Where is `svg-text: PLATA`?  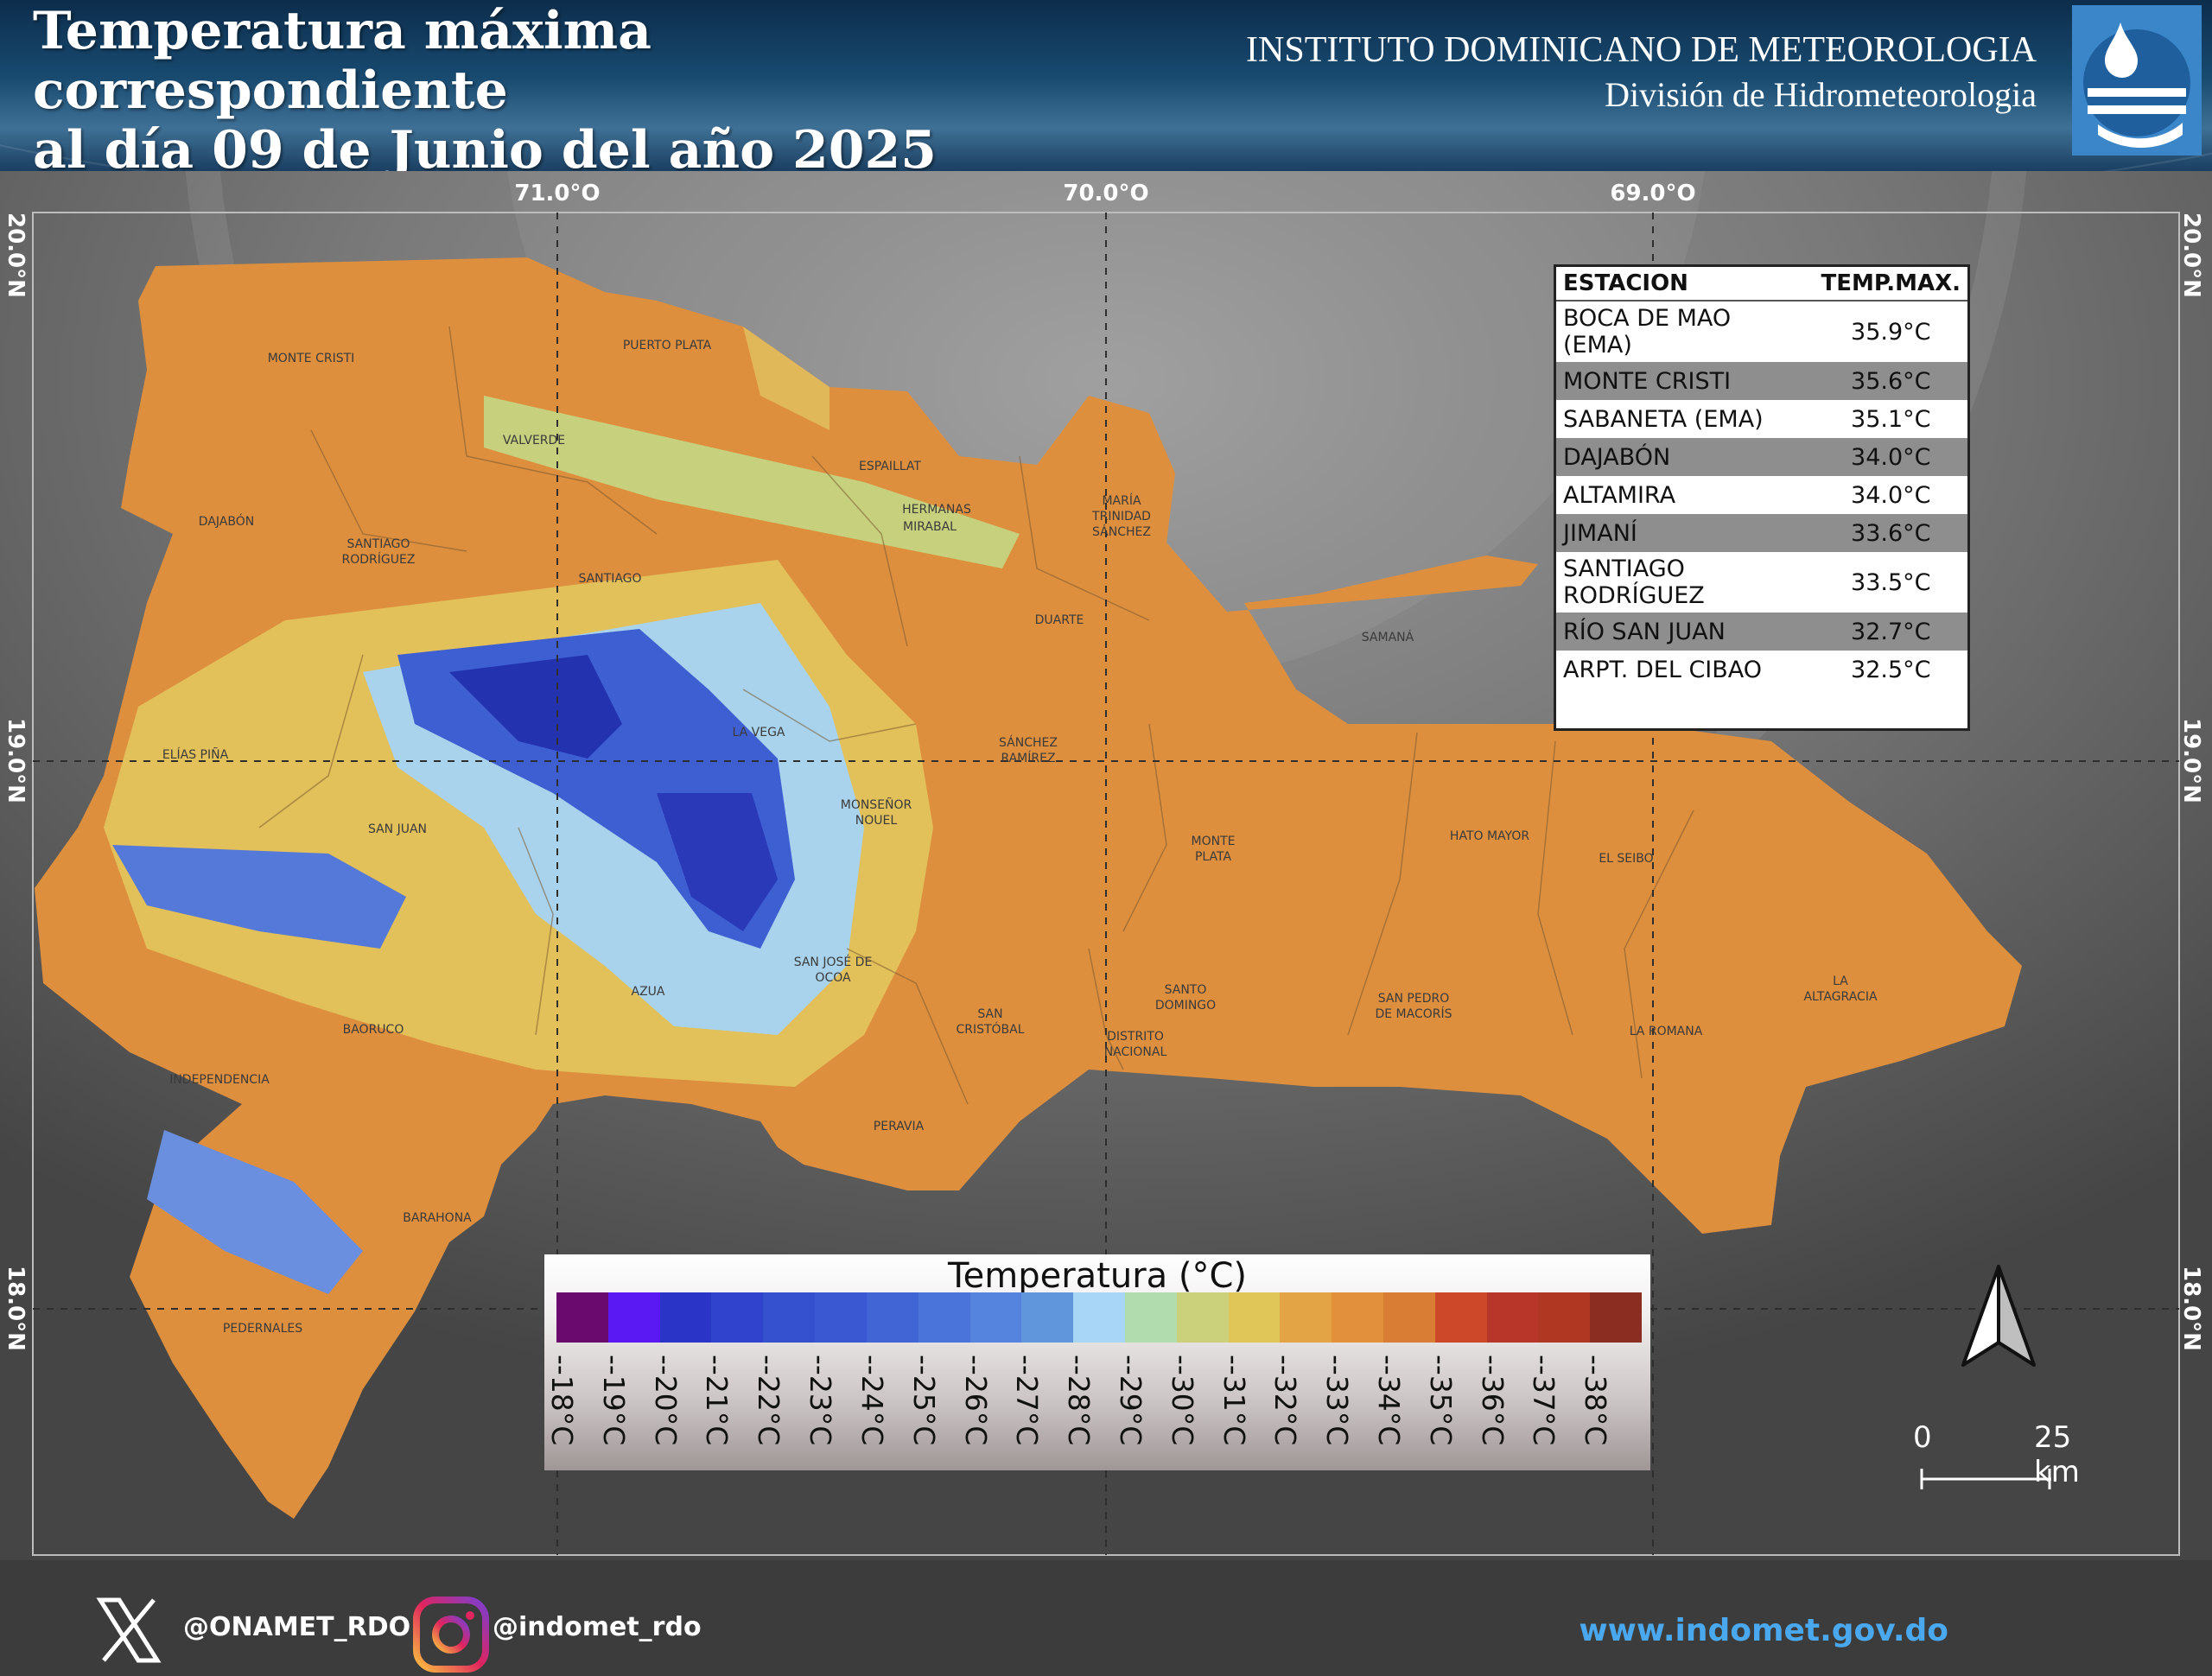
svg-text: PLATA is located at coordinates (1213, 857).